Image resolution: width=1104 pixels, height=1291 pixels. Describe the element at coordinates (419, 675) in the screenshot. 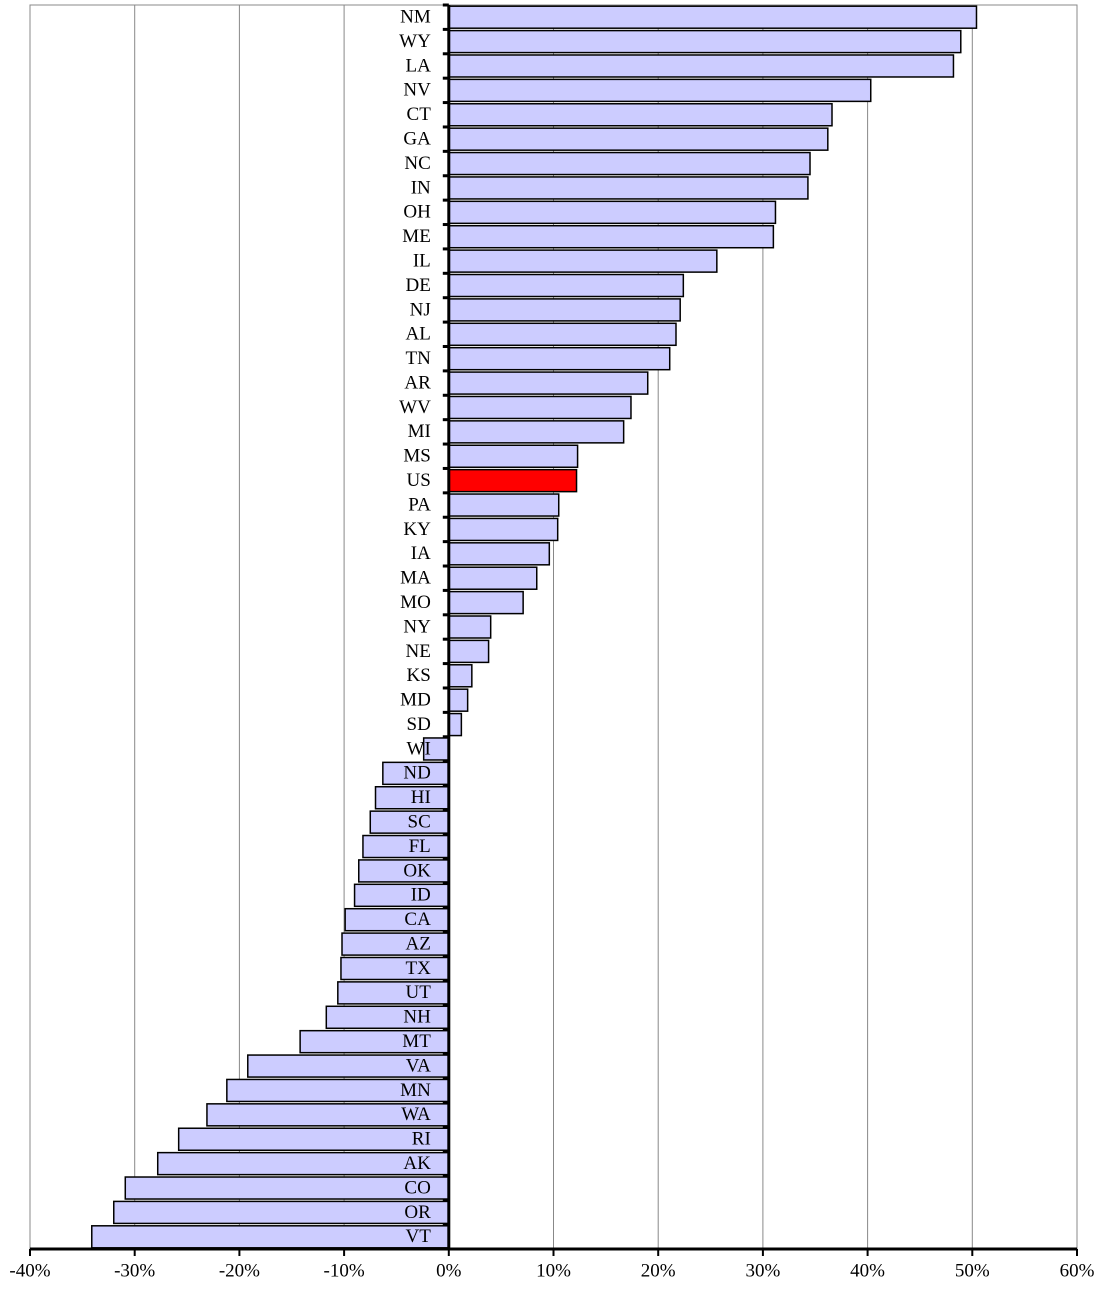

I see `y-tick-label: KS` at that location.